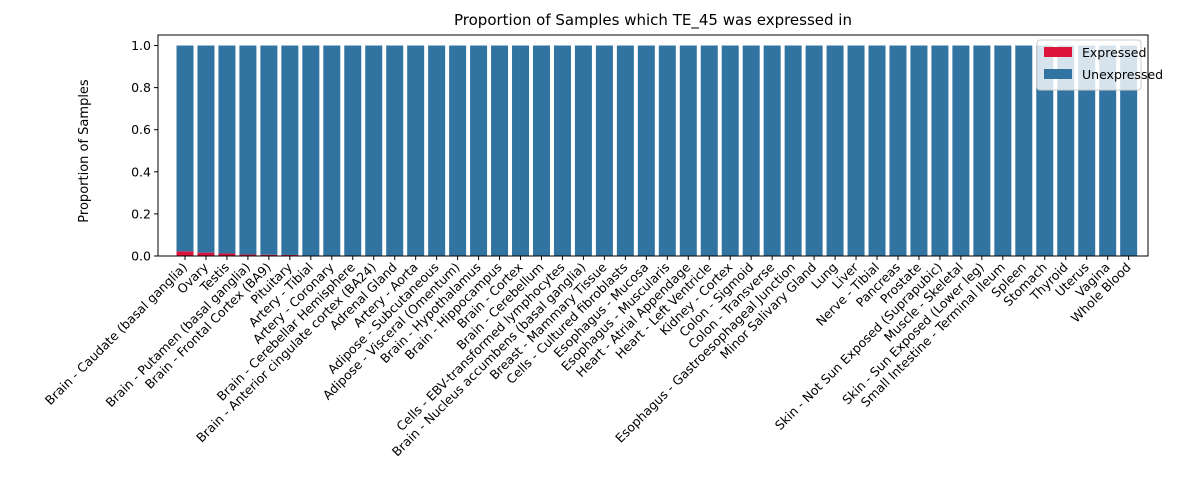 This screenshot has width=1200, height=500. What do you see at coordinates (141, 129) in the screenshot?
I see `y-tick-label-3: 0.6` at bounding box center [141, 129].